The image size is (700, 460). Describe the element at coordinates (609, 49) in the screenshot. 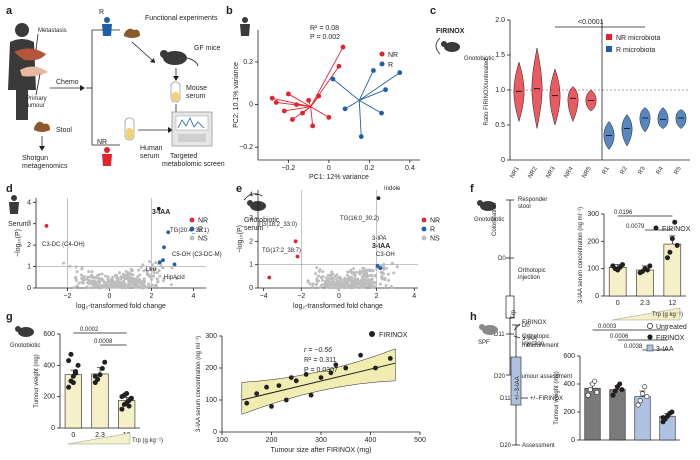

I see `legend-swatch-r` at that location.